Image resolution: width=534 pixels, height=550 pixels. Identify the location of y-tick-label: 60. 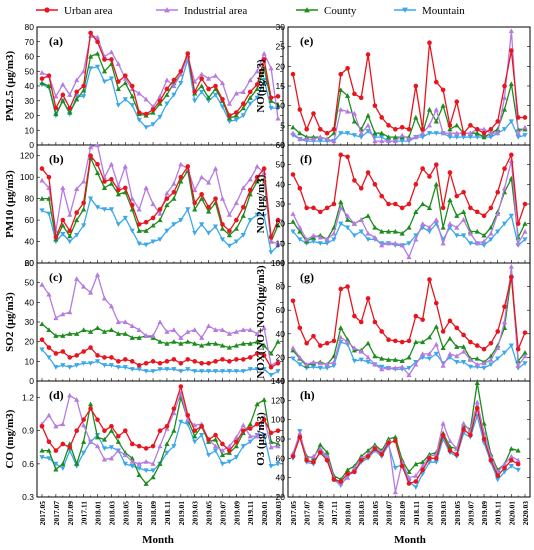
(281, 458).